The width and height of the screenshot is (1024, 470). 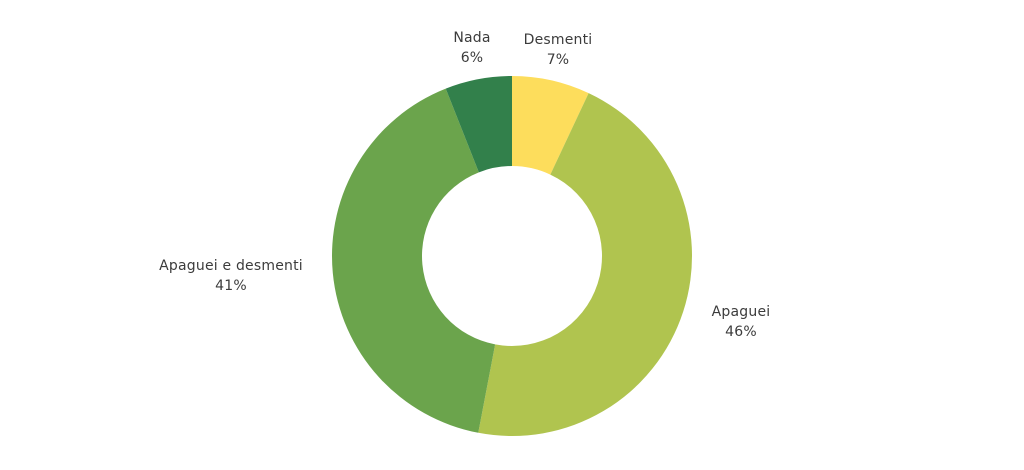 What do you see at coordinates (558, 60) in the screenshot?
I see `slice-label-value: 7%` at bounding box center [558, 60].